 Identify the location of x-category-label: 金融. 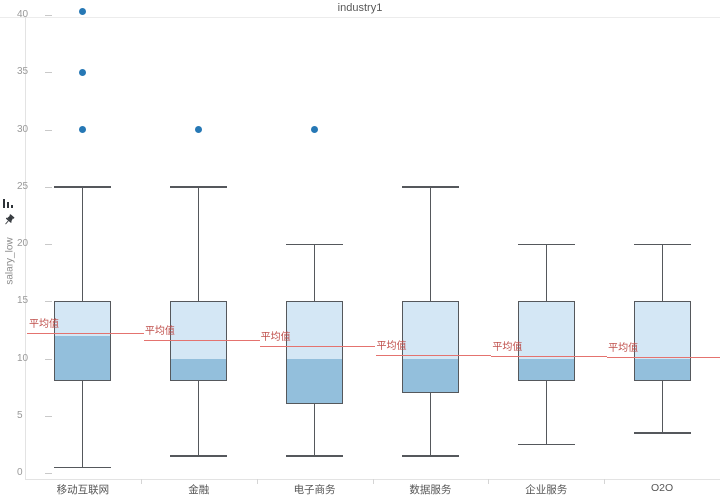
(199, 490).